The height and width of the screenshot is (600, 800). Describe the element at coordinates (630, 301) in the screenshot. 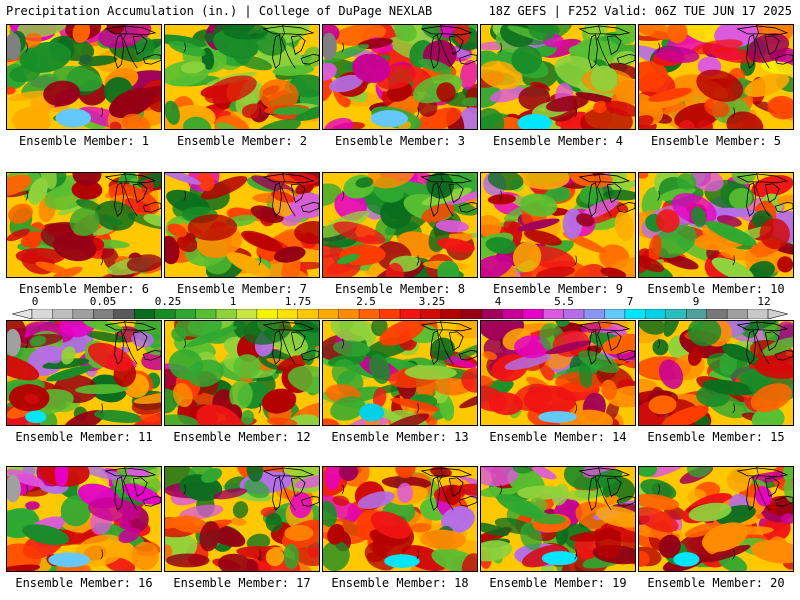

I see `legend-tick-label: 7` at that location.